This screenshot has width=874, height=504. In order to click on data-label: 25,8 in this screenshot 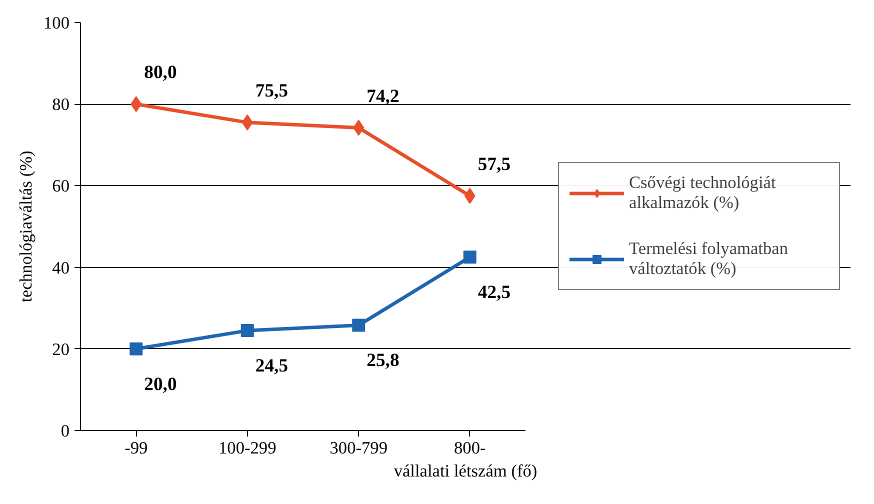, I will do `click(383, 361)`.